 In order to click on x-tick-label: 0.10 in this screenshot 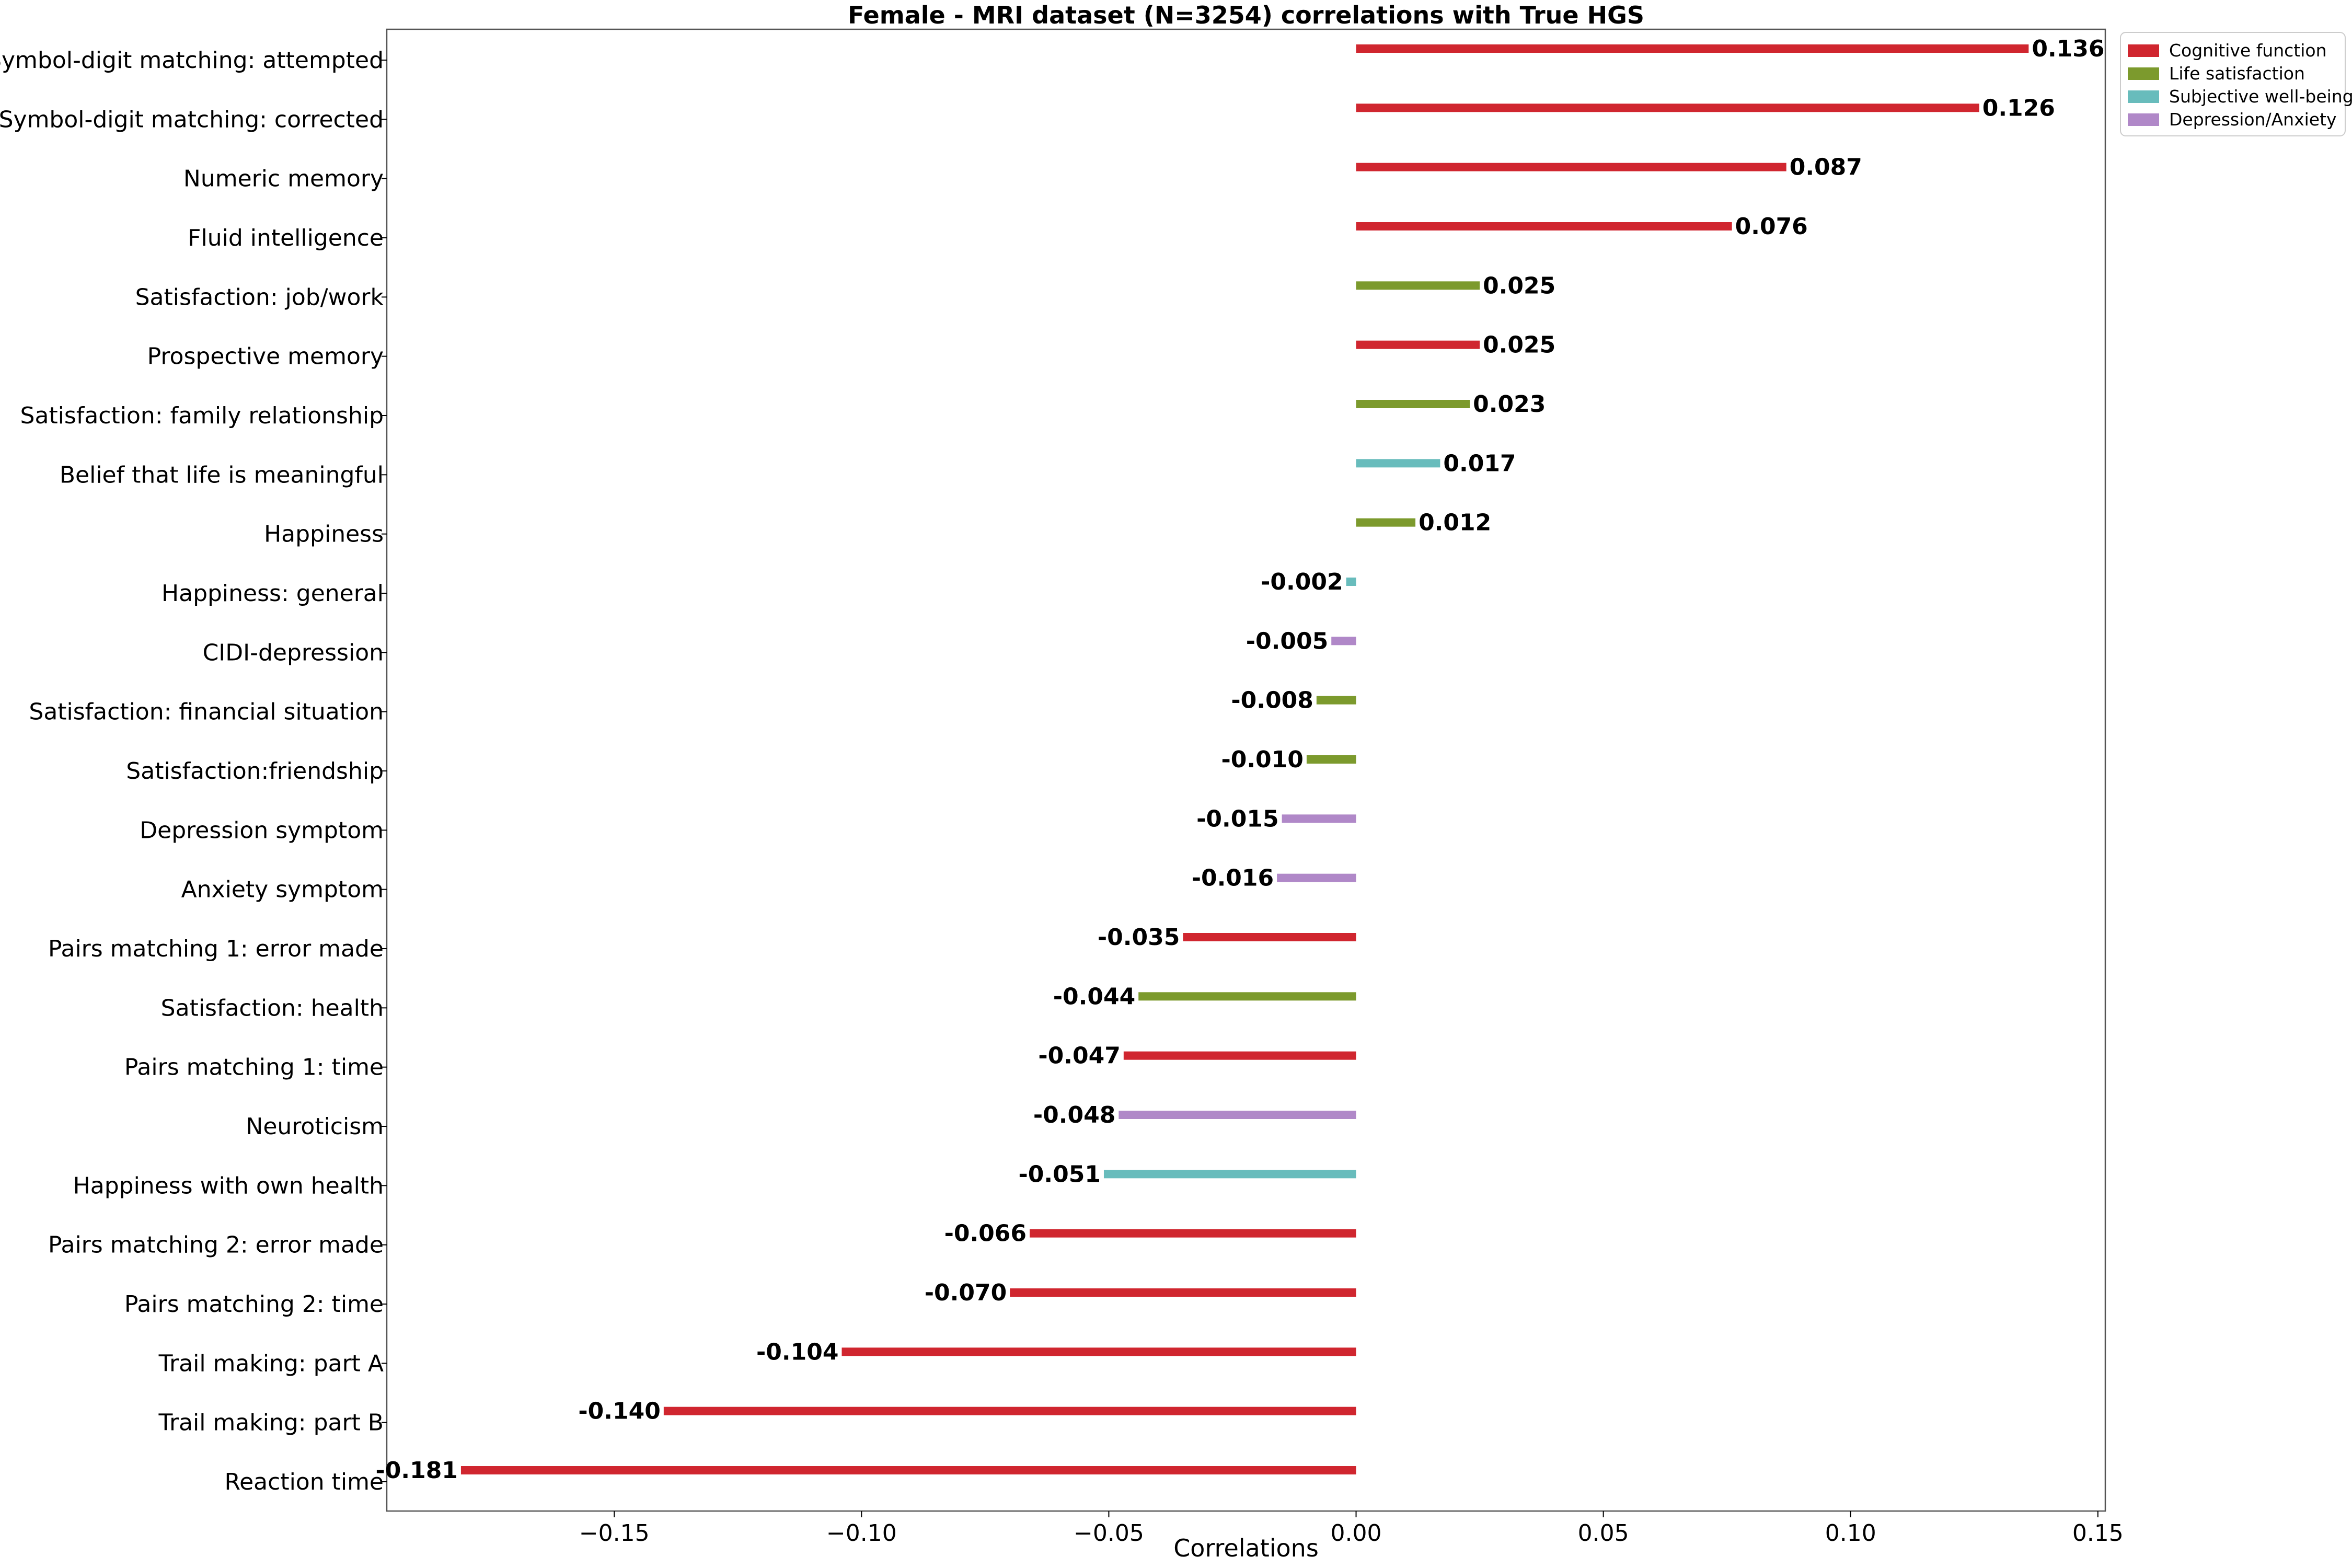, I will do `click(1850, 1533)`.